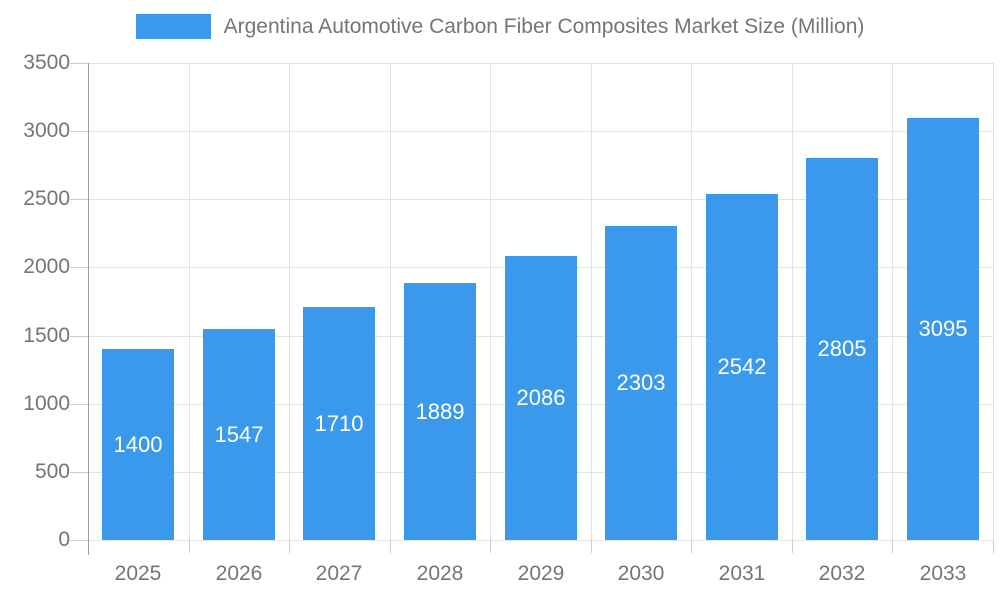 The width and height of the screenshot is (1000, 600). I want to click on bar-value-label: 2542, so click(742, 366).